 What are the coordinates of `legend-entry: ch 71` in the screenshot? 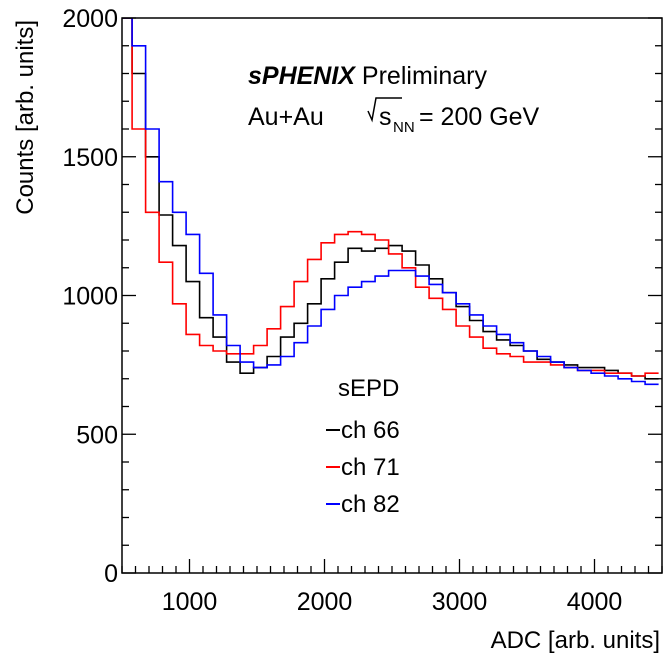 It's located at (370, 467).